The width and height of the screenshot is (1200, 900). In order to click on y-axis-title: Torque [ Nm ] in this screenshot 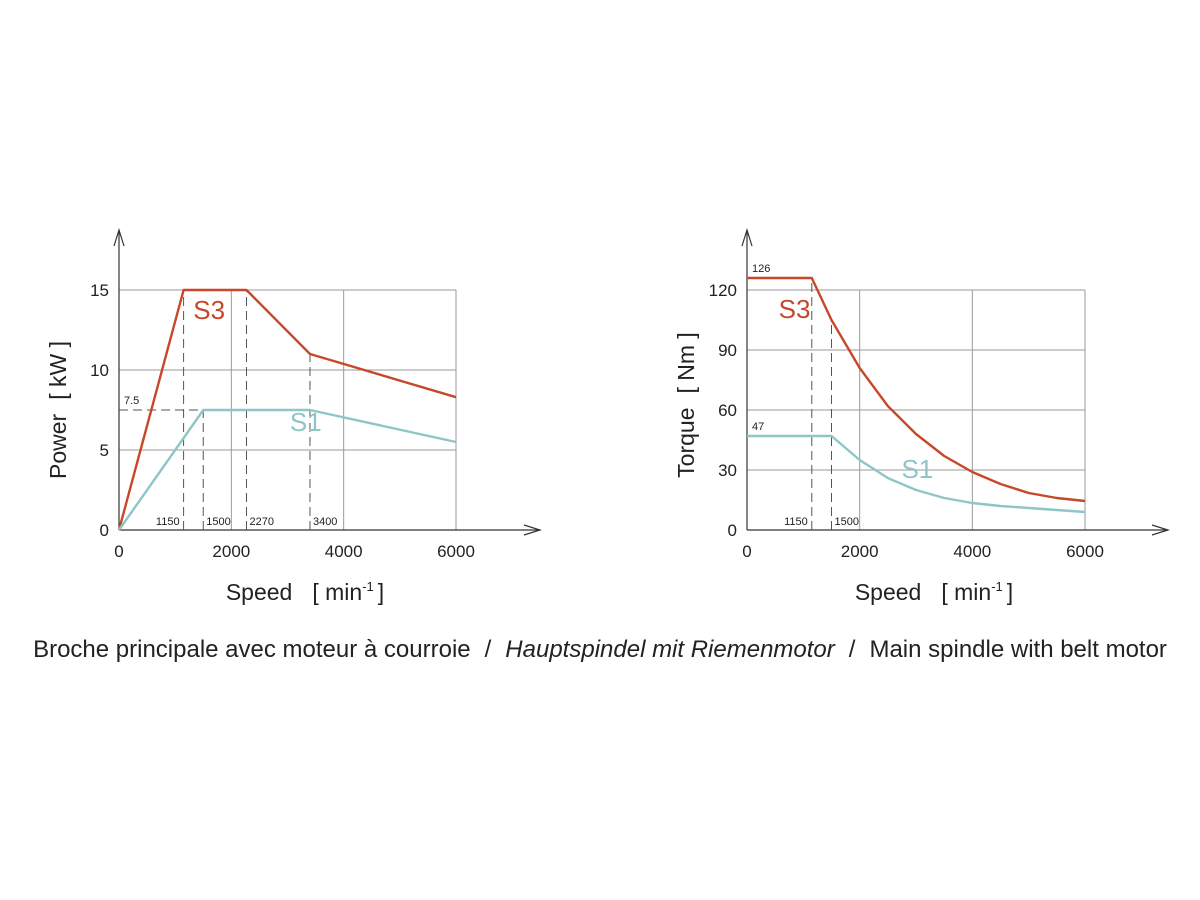, I will do `click(686, 405)`.